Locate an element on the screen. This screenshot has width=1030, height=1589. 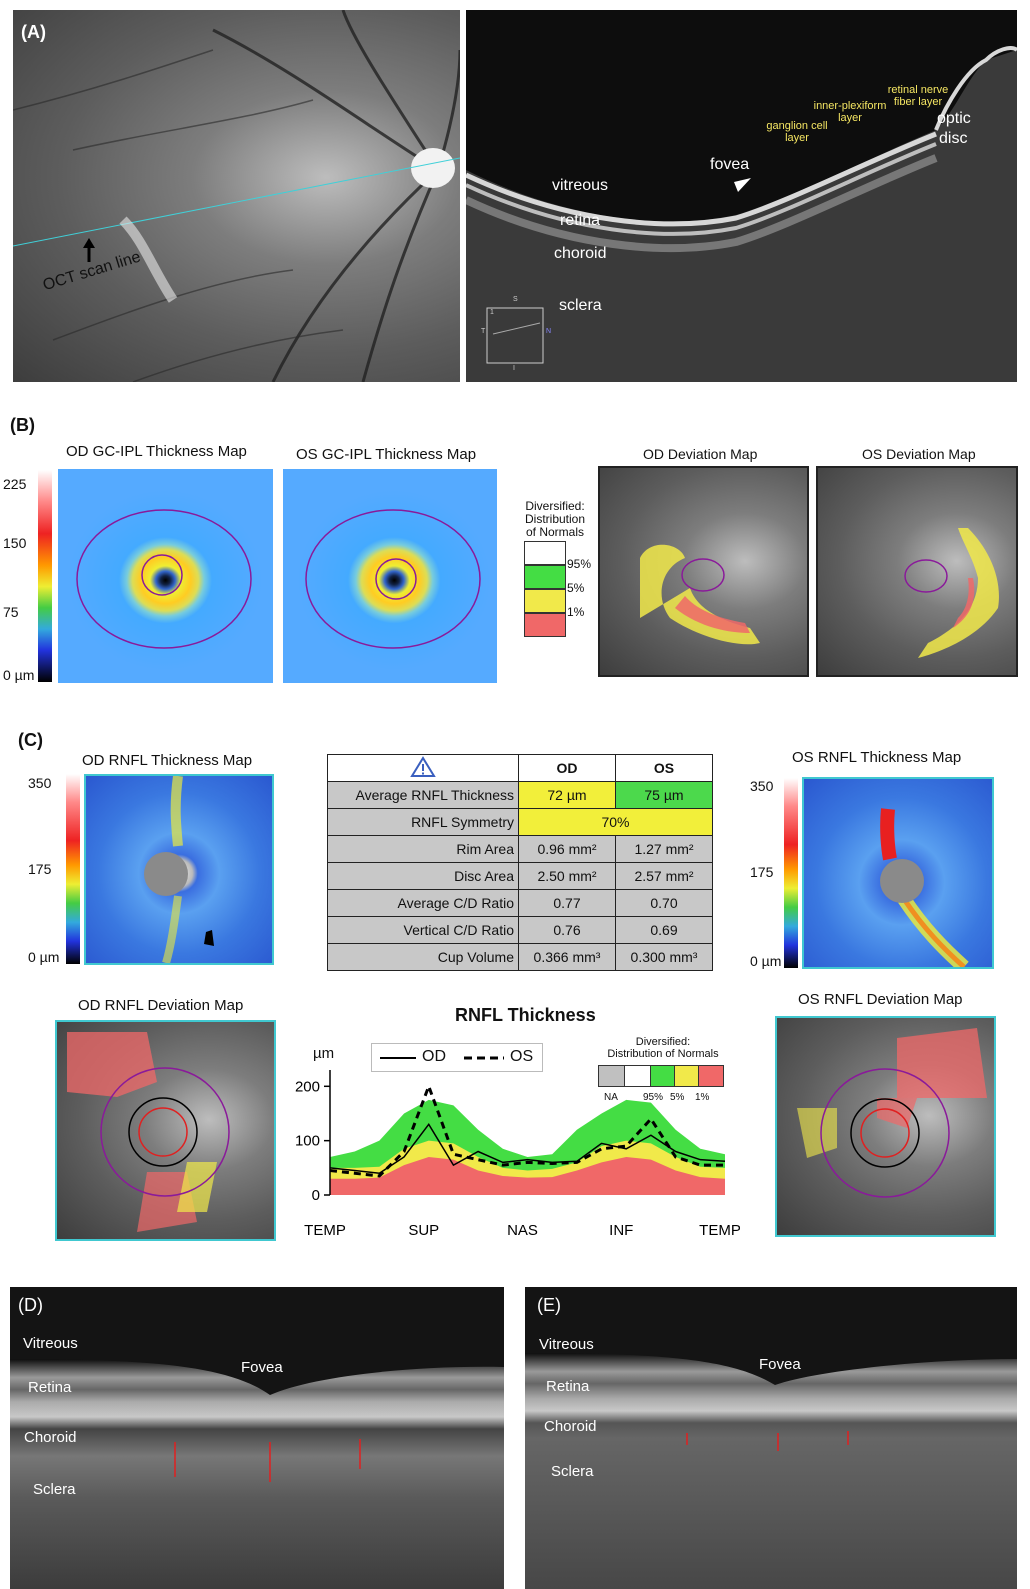
label-optic-1: optic is located at coordinates (954, 118).